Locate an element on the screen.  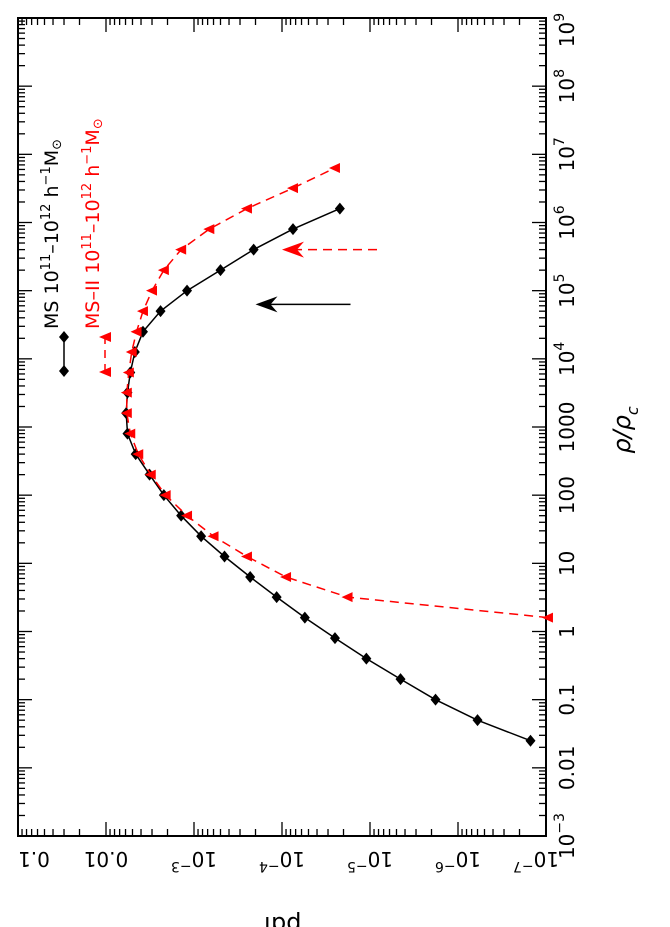
y-tick-label: 10⁻⁷ is located at coordinates (536, 860).